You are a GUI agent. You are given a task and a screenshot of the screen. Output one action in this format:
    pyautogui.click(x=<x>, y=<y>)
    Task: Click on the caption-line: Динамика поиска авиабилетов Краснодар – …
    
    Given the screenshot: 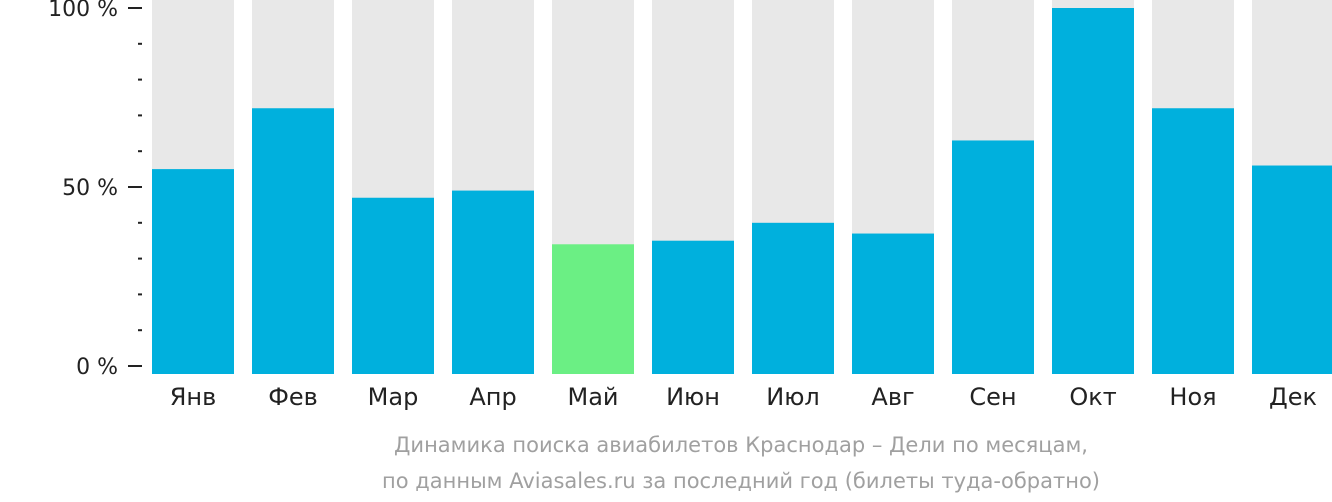 What is the action you would take?
    pyautogui.click(x=741, y=445)
    